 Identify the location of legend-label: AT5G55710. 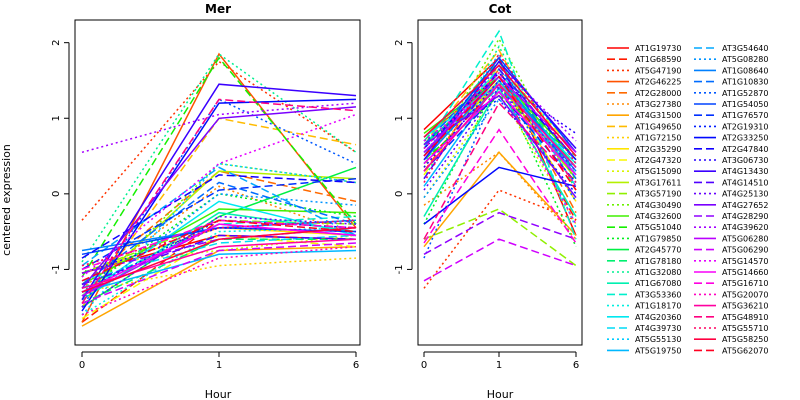
(745, 328).